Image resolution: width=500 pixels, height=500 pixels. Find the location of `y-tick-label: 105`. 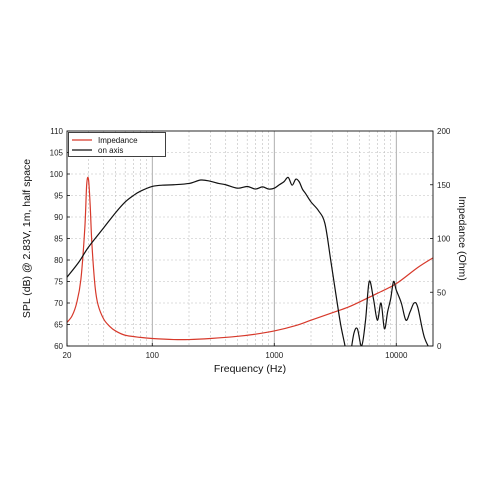

y-tick-label: 105 is located at coordinates (57, 153).